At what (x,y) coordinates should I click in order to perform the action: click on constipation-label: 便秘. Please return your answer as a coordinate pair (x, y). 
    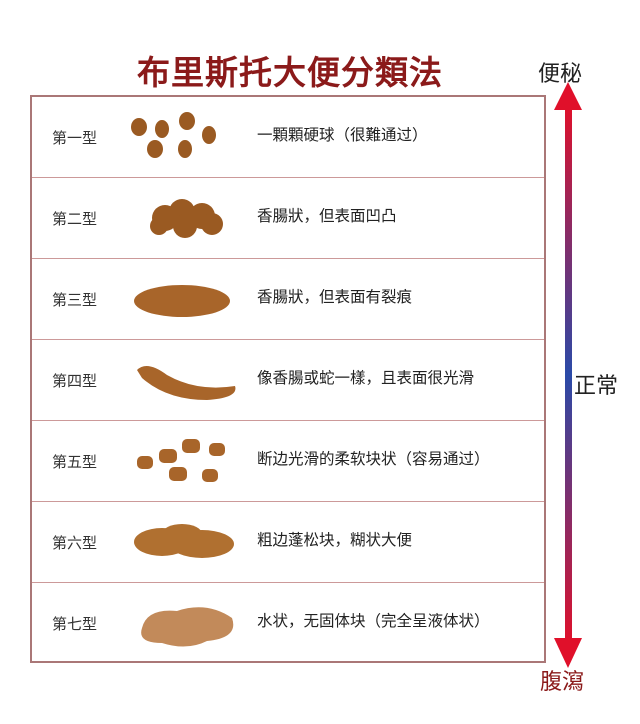
    Looking at the image, I should click on (560, 74).